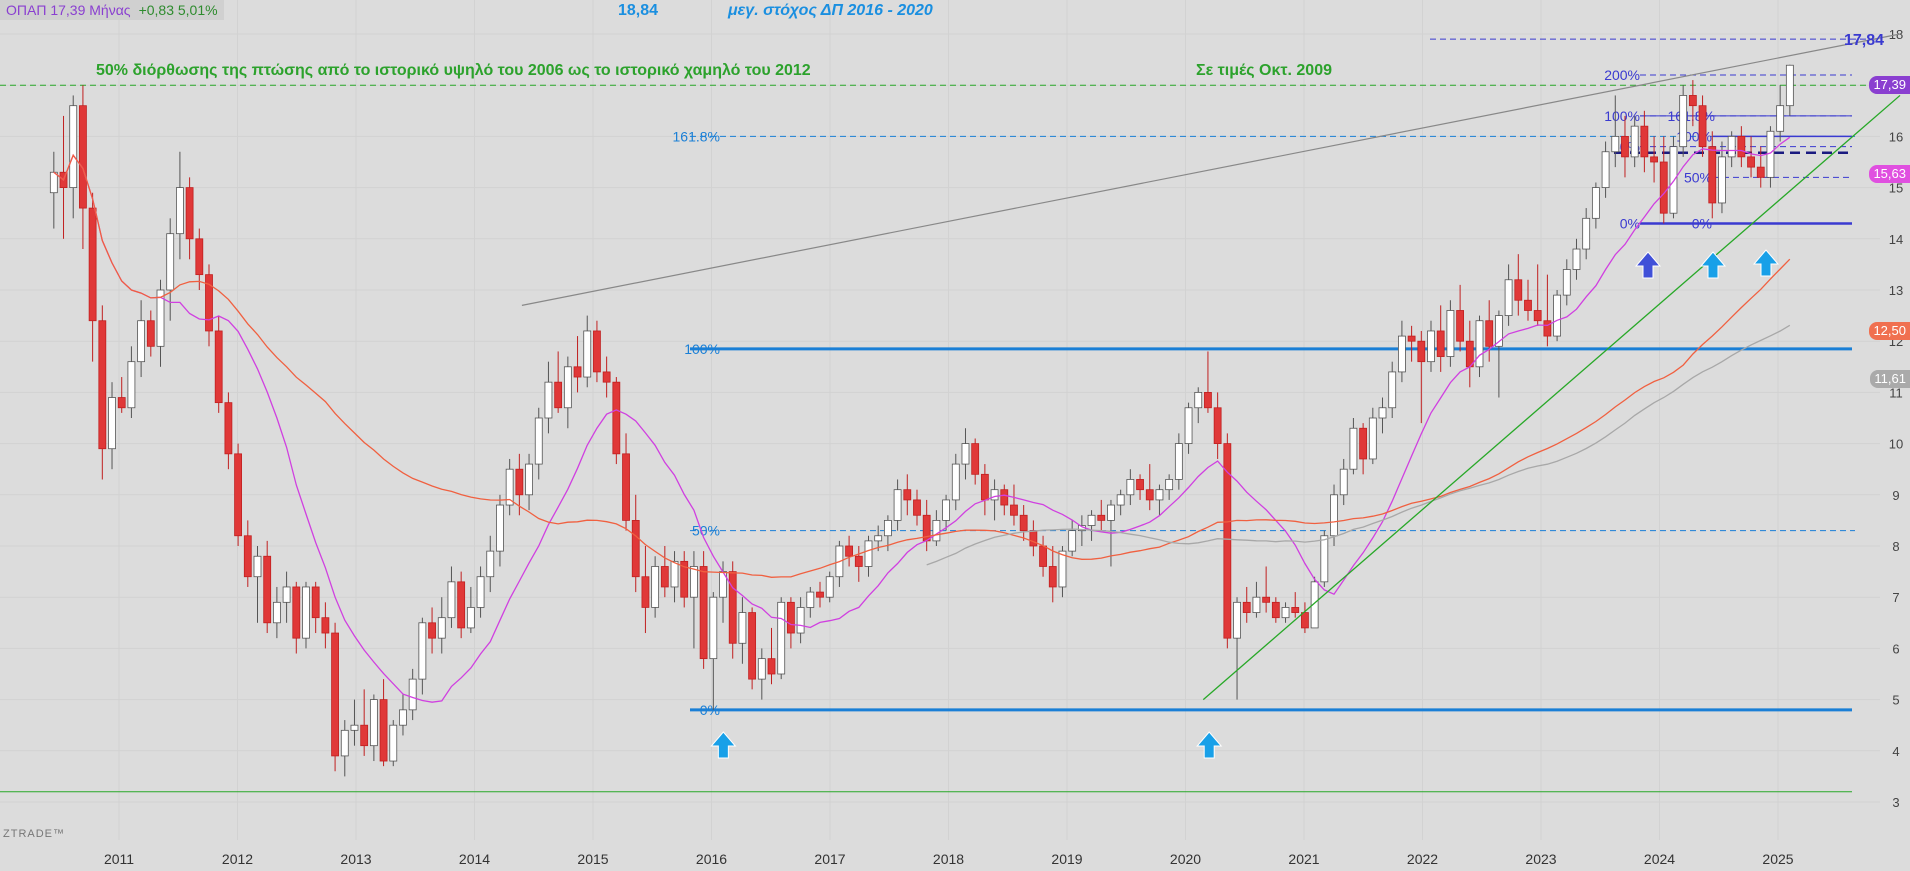  Describe the element at coordinates (237, 859) in the screenshot. I see `x-tick-label: 2012` at that location.